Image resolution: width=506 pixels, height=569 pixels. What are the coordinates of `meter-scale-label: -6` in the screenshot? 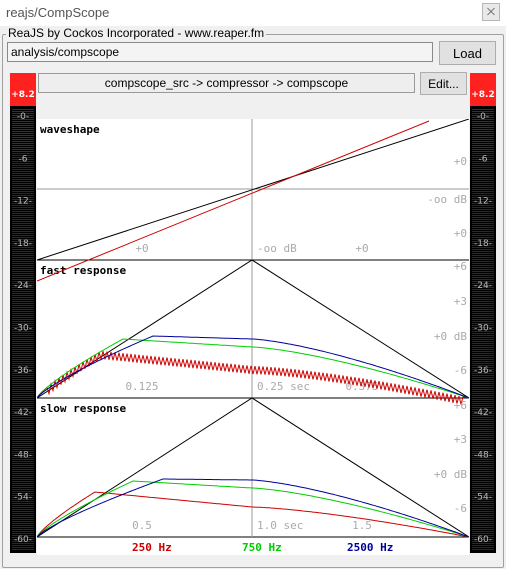 It's located at (483, 159).